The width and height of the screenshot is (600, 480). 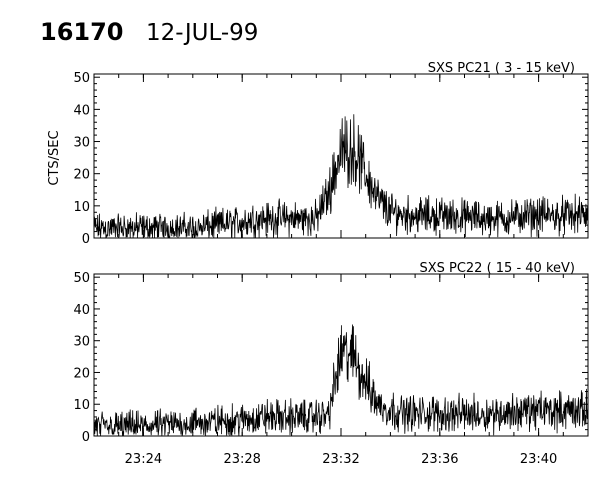 What do you see at coordinates (82, 32) in the screenshot?
I see `event-id-label: 16170` at bounding box center [82, 32].